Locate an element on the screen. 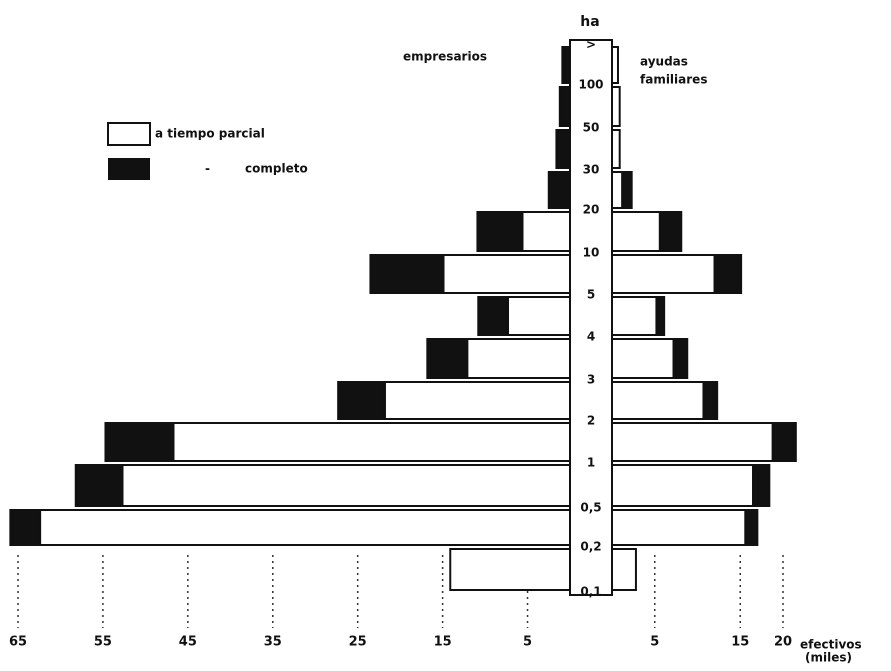 The image size is (891, 671). x-tick-label: 25 is located at coordinates (358, 642).